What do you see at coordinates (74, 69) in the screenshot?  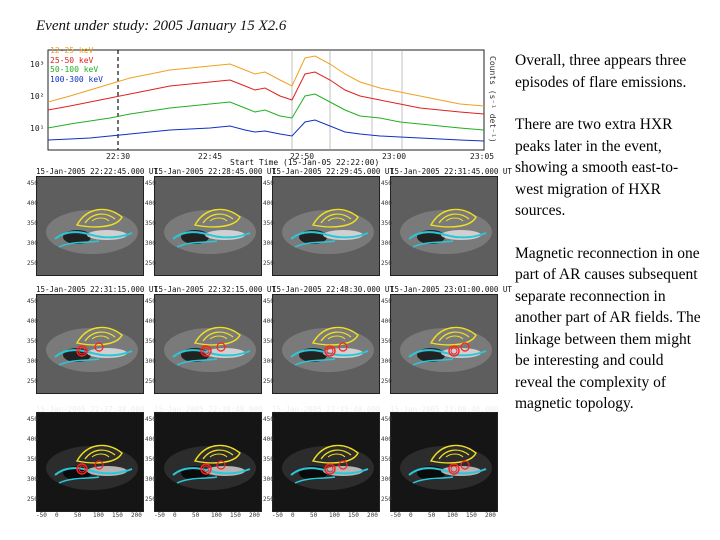 I see `legend-entry: 50-100 keV` at bounding box center [74, 69].